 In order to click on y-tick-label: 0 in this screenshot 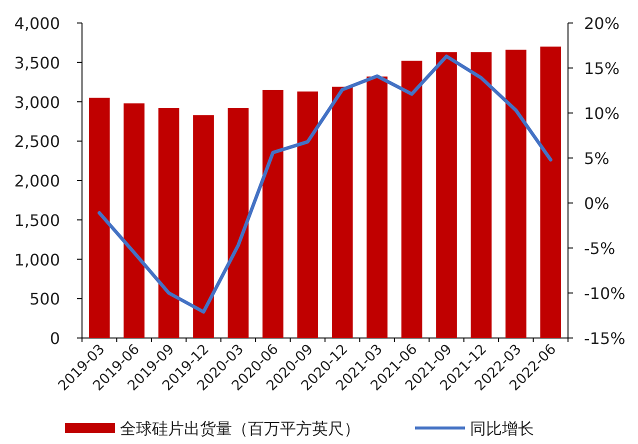, I will do `click(55, 338)`.